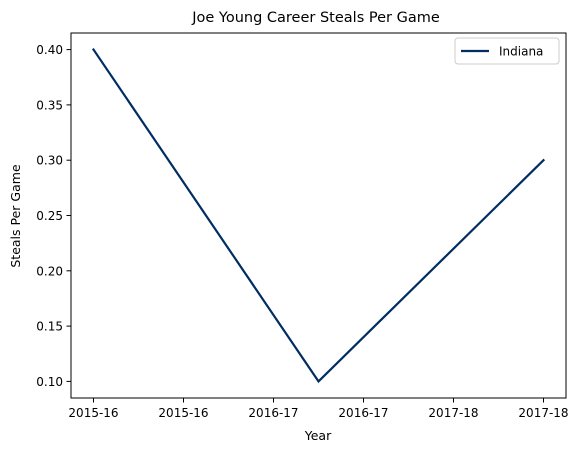 The height and width of the screenshot is (453, 582). What do you see at coordinates (49, 271) in the screenshot?
I see `y-tick-label: 0.20` at bounding box center [49, 271].